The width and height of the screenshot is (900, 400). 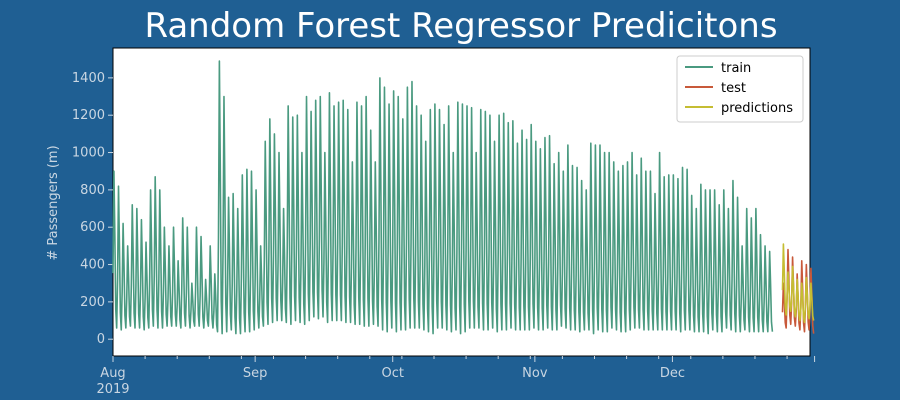 What do you see at coordinates (92, 265) in the screenshot?
I see `y-tick-label: 400` at bounding box center [92, 265].